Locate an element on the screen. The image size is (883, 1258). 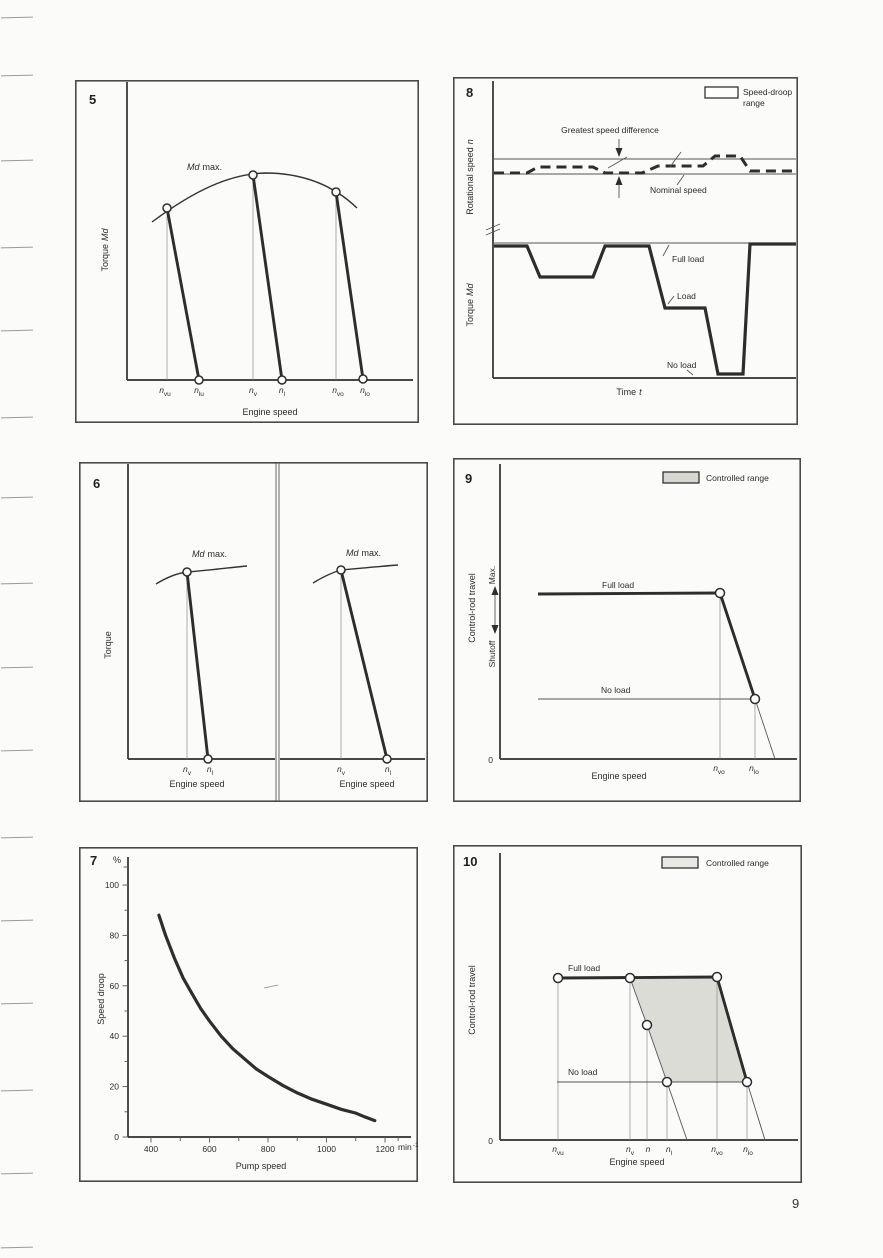
fig8-greatest-speed-difference-annotation: Greatest speed difference is located at coordinates (621, 161).